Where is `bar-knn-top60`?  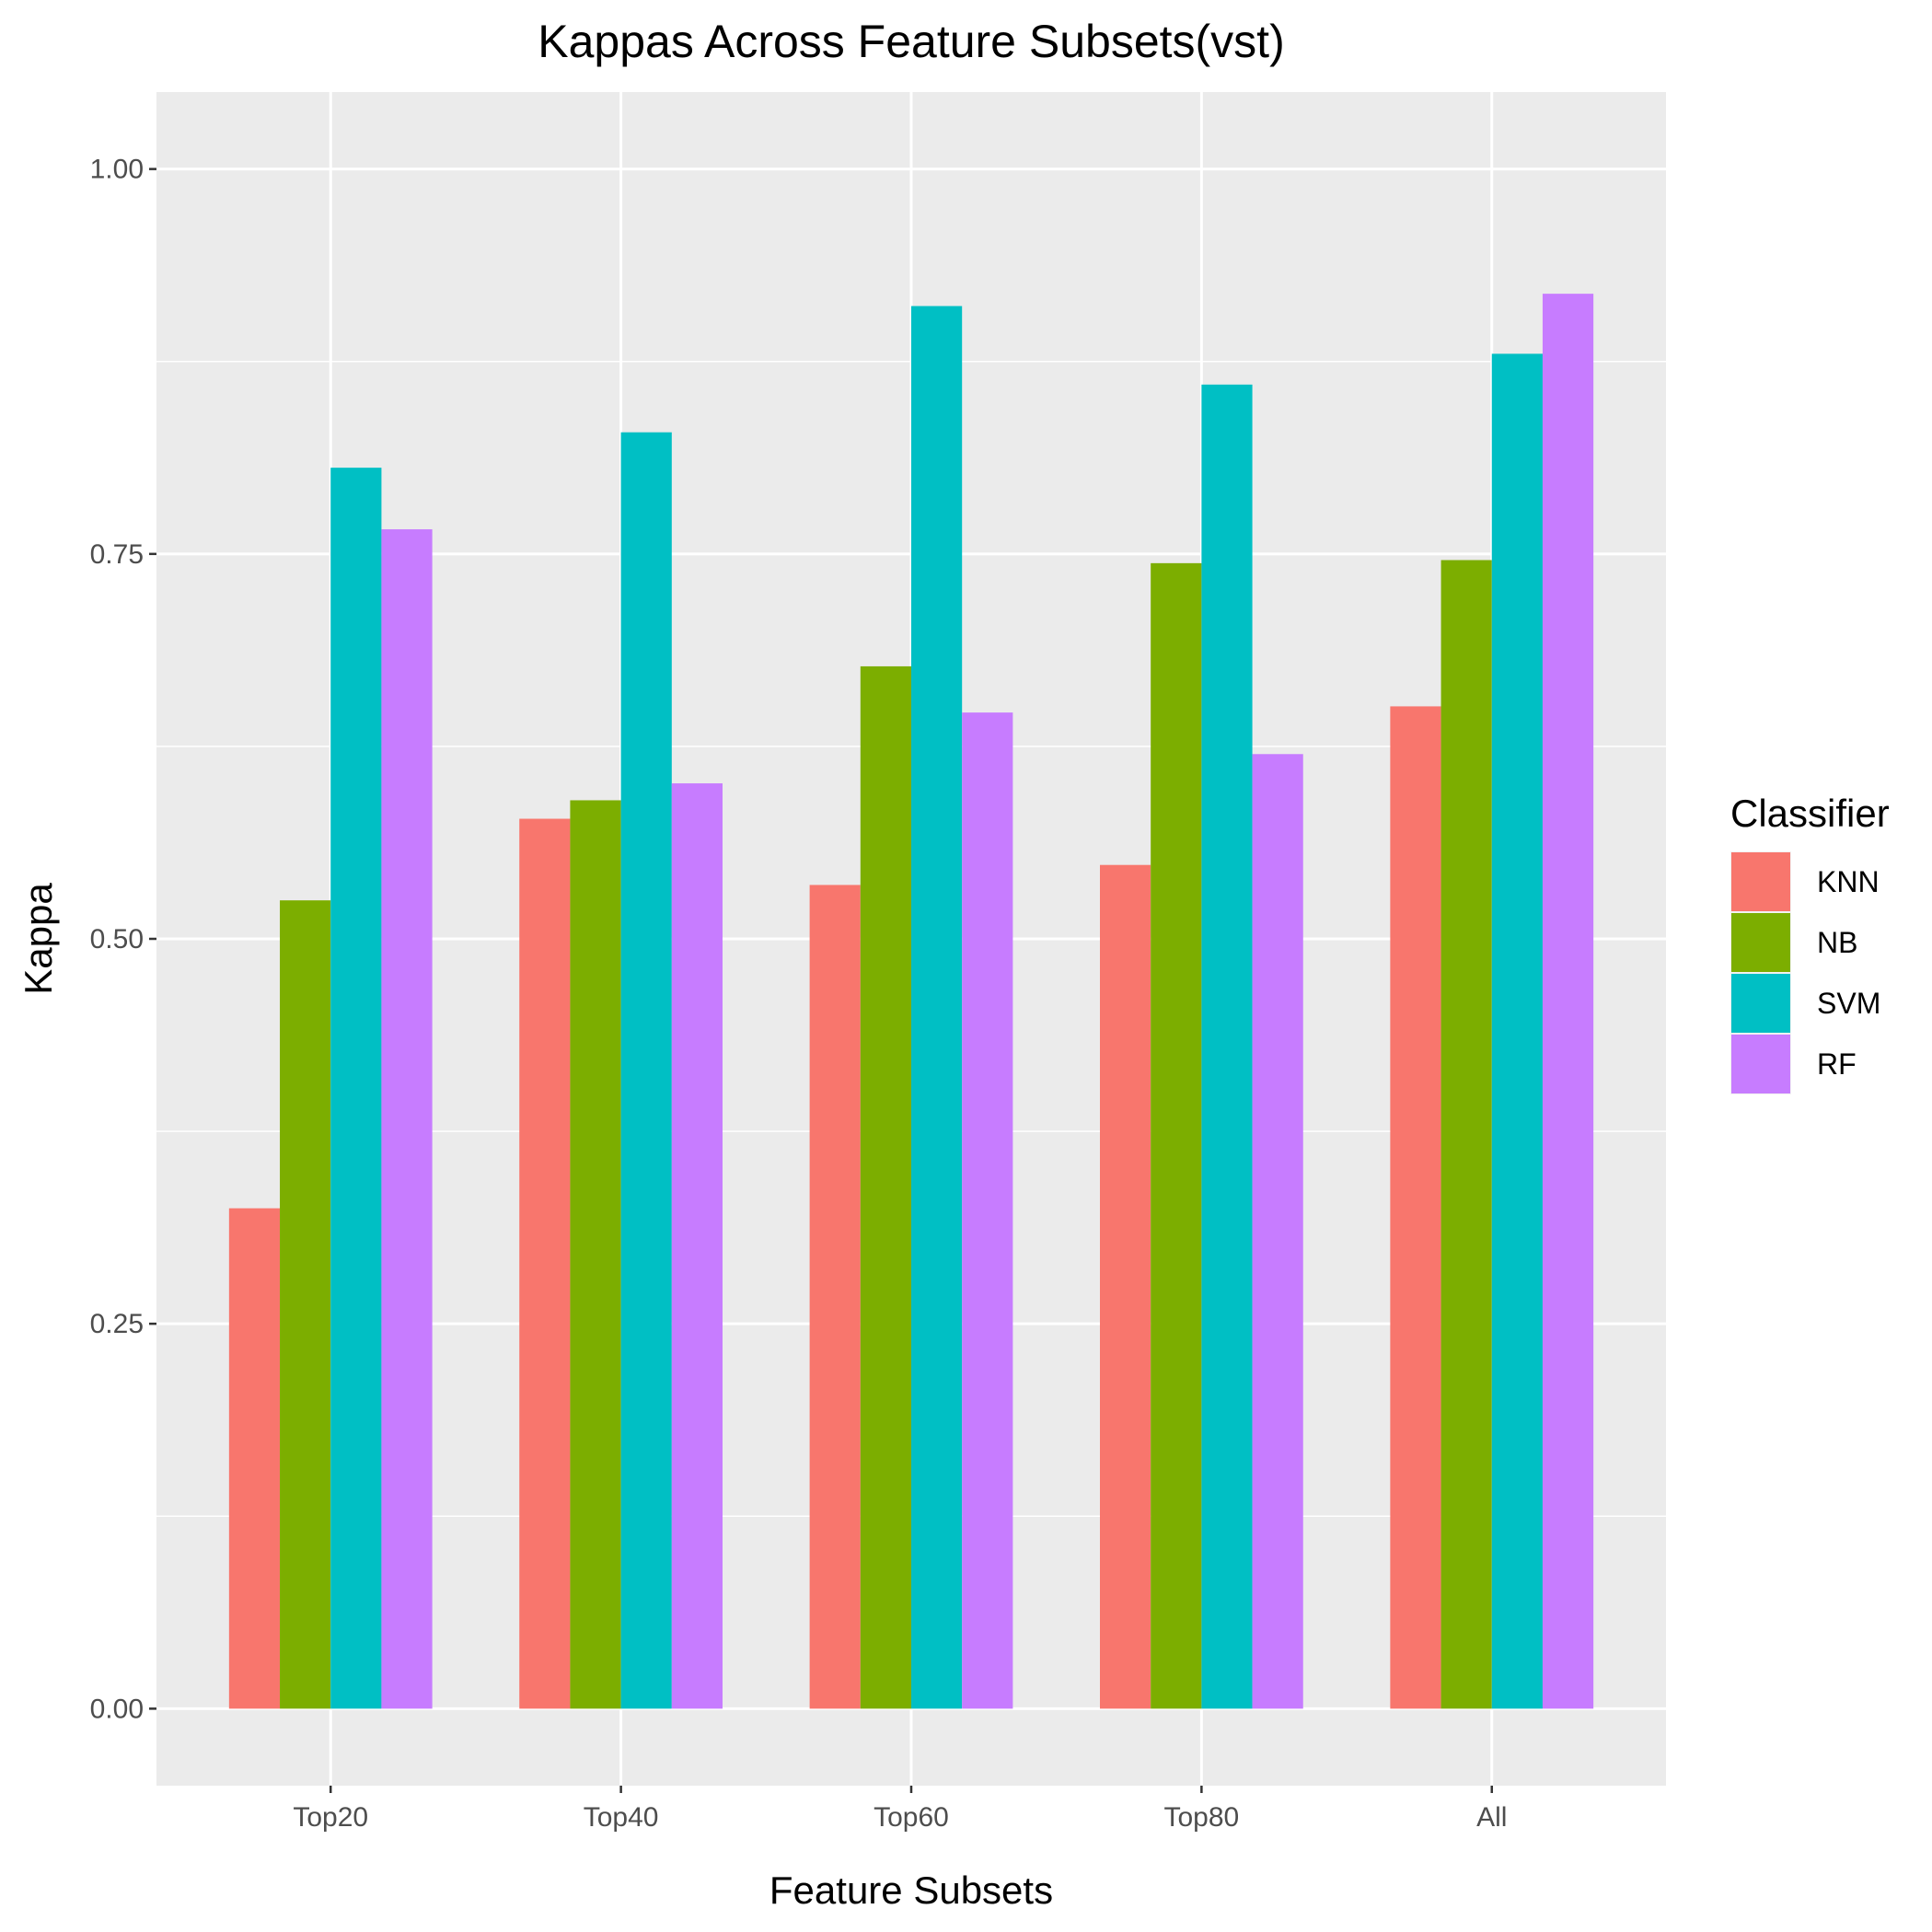
bar-knn-top60 is located at coordinates (835, 1297).